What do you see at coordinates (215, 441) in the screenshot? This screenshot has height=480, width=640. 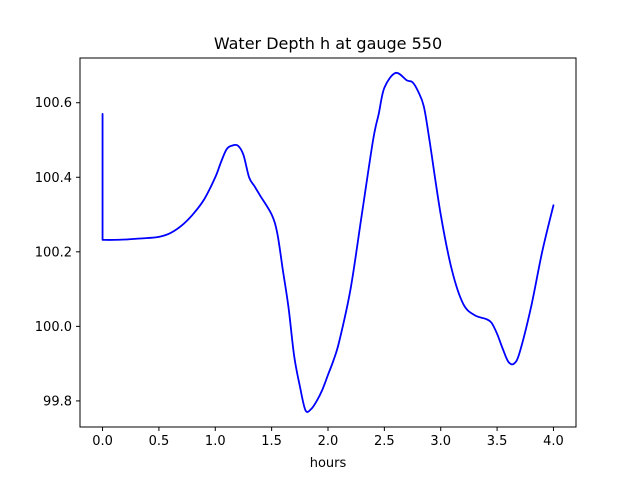 I see `x-tick-label: 1.0` at bounding box center [215, 441].